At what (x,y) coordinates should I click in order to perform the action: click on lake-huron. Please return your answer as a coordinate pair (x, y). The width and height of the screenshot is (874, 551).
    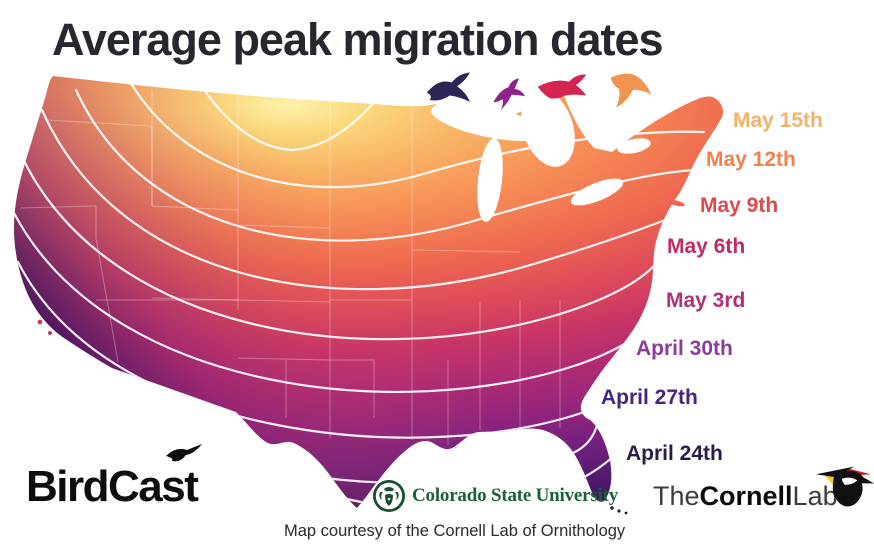
    Looking at the image, I should click on (548, 128).